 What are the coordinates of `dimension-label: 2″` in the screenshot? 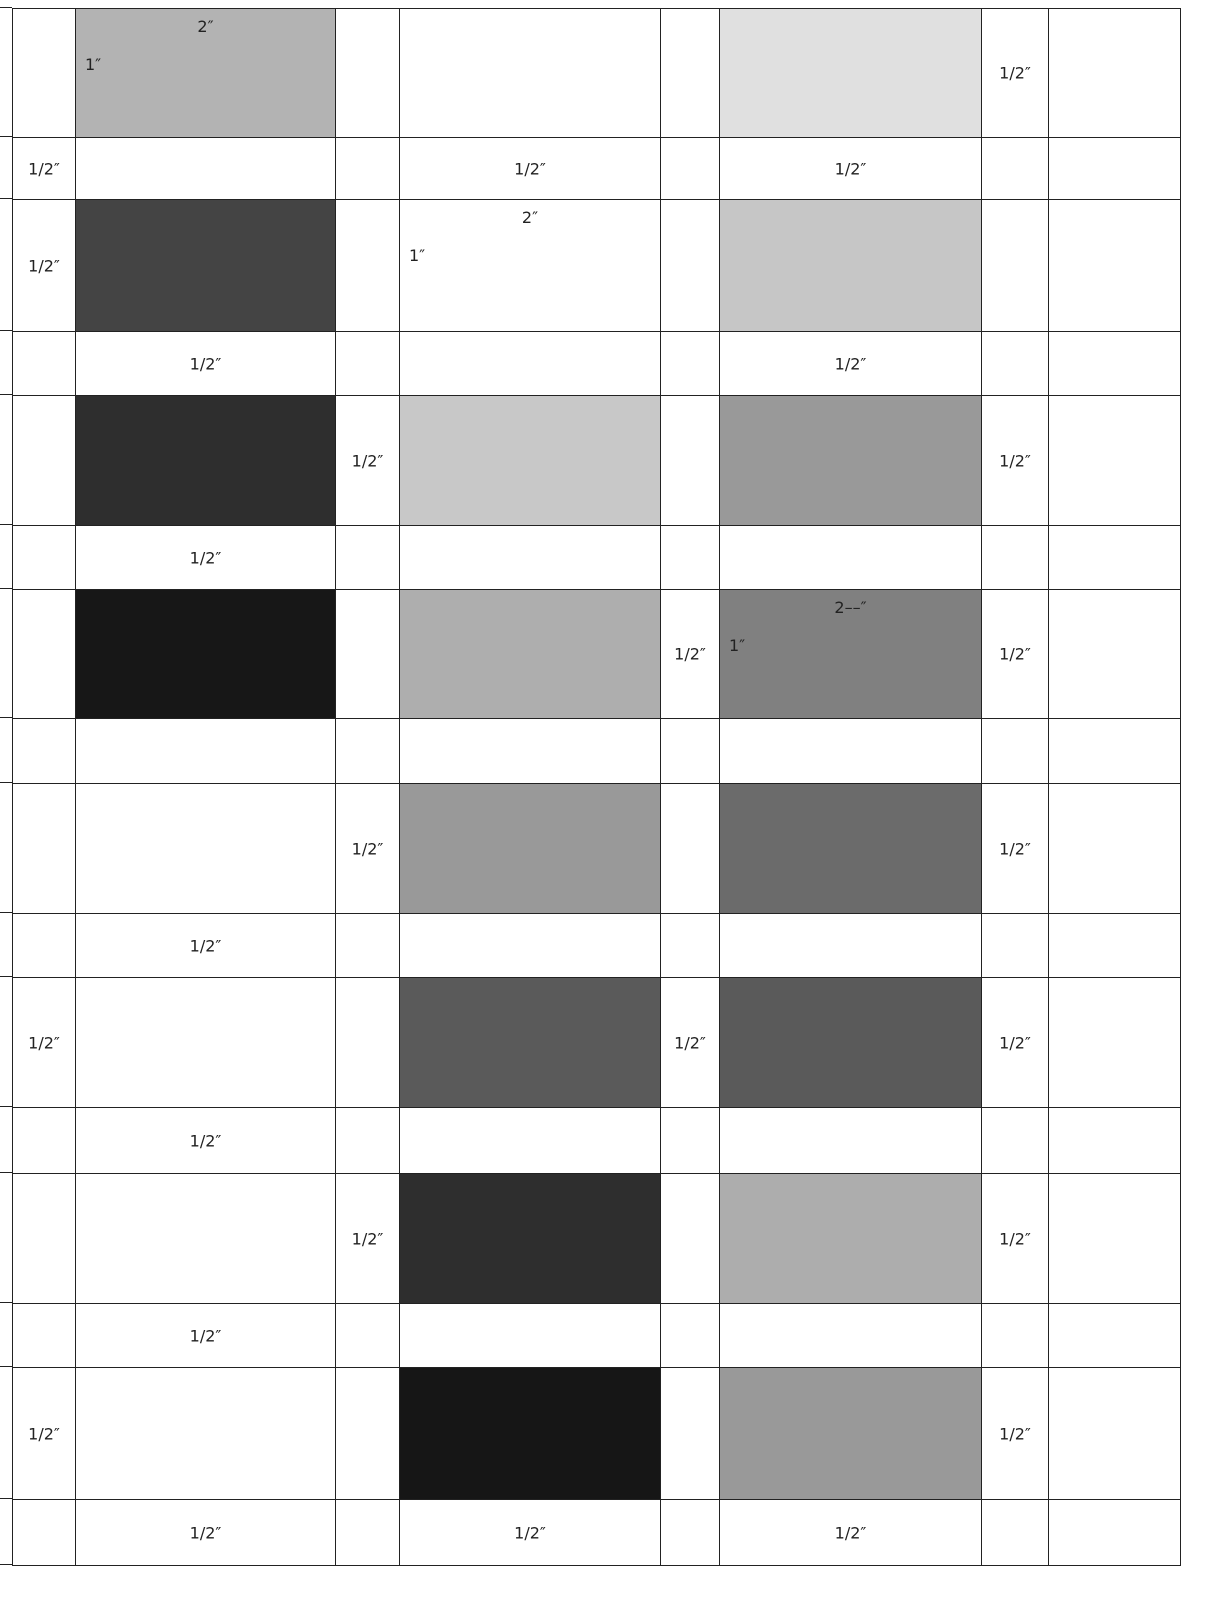 It's located at (205, 26).